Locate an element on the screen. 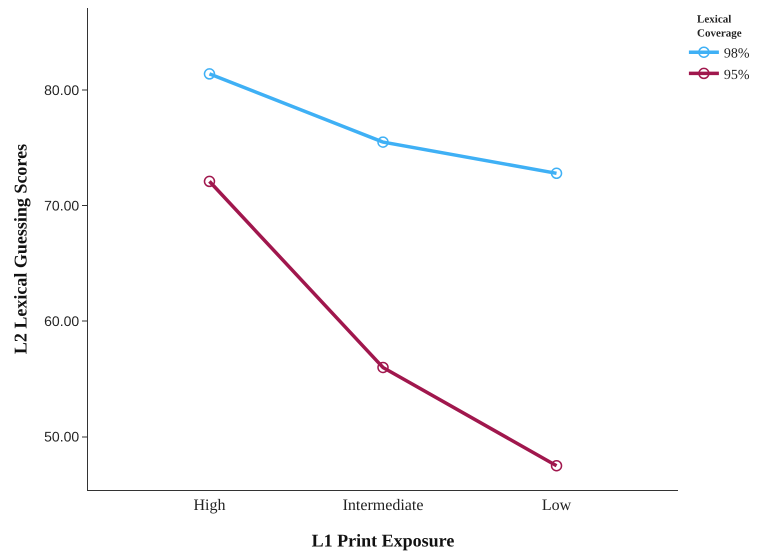 Image resolution: width=774 pixels, height=558 pixels. x-tick-label: Intermediate is located at coordinates (383, 505).